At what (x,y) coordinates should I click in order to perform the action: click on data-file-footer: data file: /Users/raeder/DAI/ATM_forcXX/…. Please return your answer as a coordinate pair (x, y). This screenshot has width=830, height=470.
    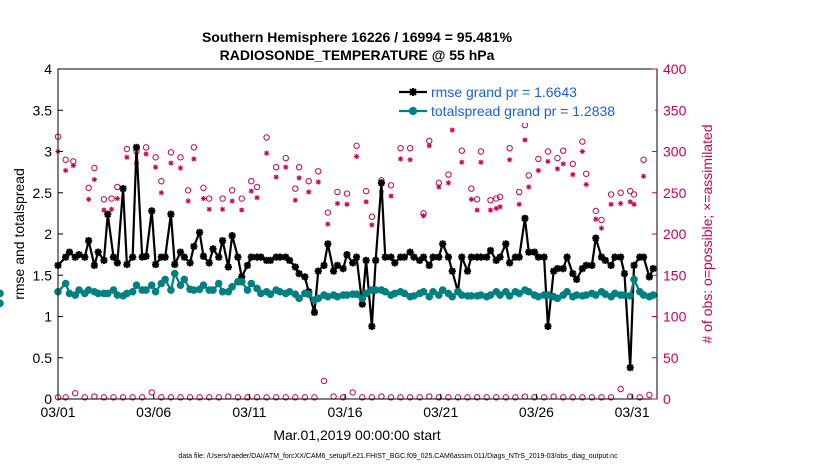
    Looking at the image, I should click on (398, 456).